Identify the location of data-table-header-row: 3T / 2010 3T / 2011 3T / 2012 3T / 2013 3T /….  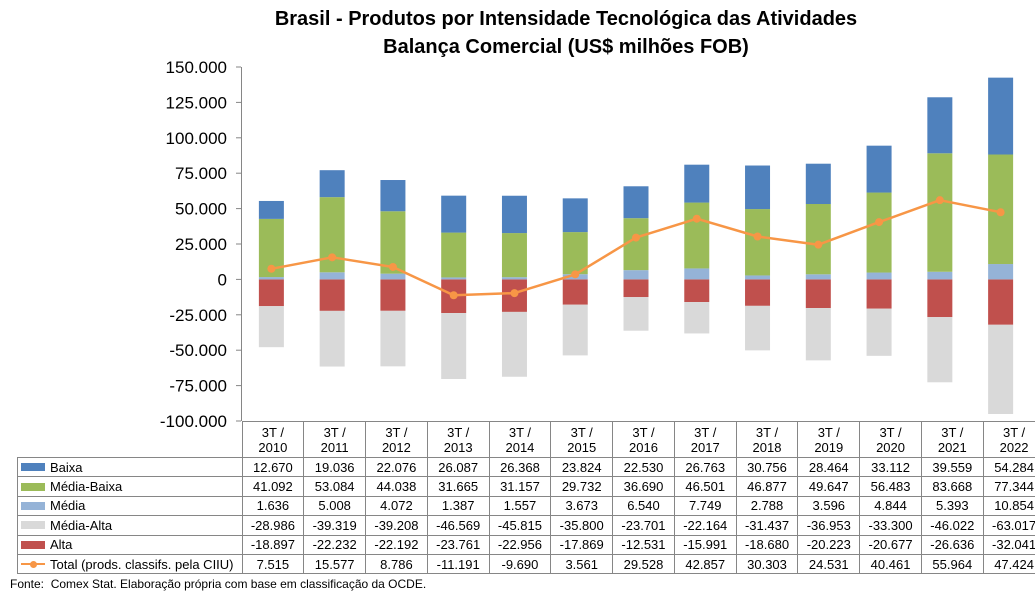
(526, 439).